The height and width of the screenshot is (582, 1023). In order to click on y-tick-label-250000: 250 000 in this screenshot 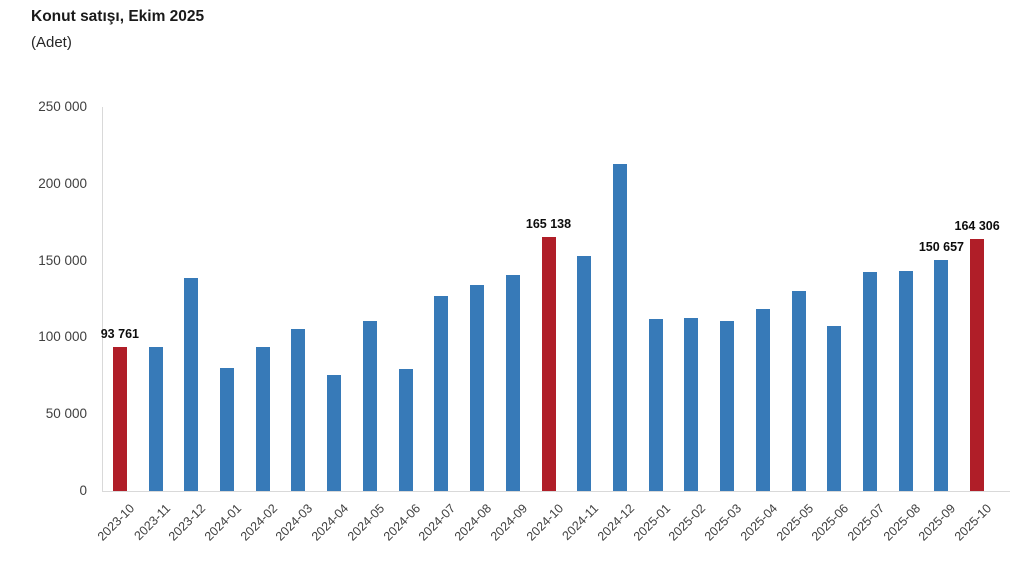, I will do `click(62, 106)`.